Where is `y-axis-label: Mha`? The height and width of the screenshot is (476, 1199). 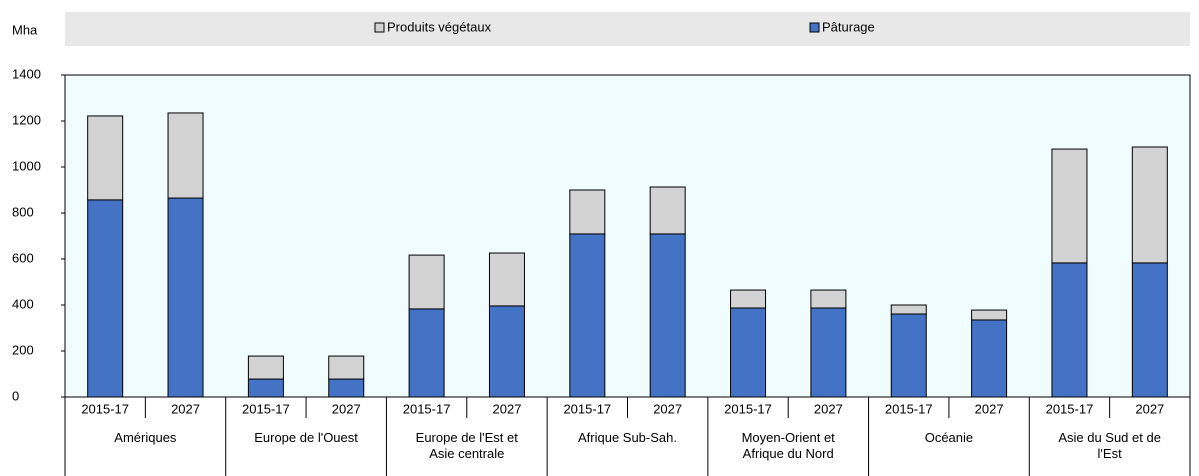
y-axis-label: Mha is located at coordinates (25, 29).